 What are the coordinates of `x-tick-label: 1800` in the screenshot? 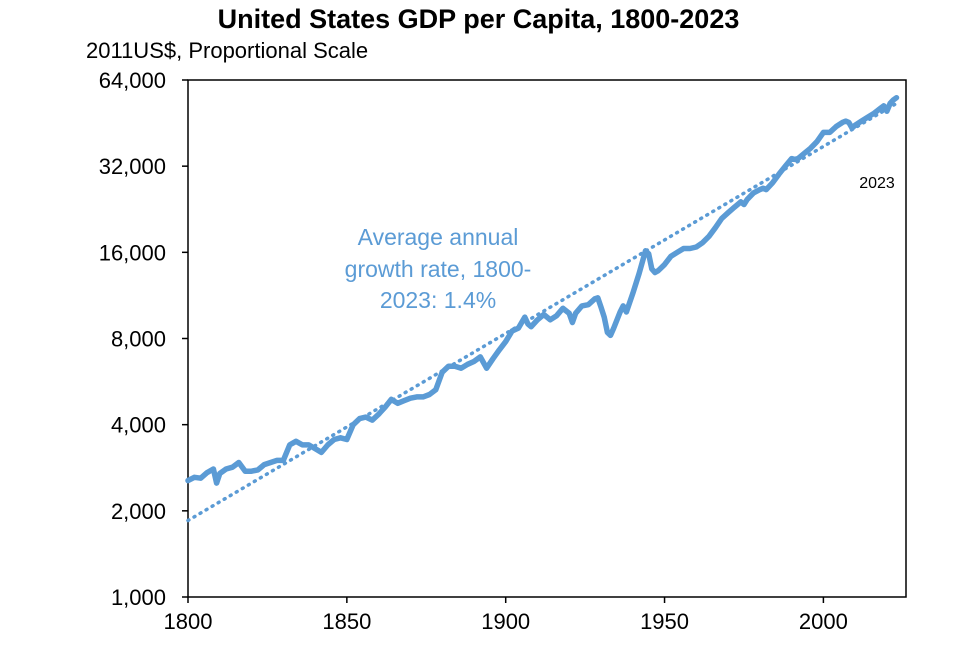 It's located at (188, 621).